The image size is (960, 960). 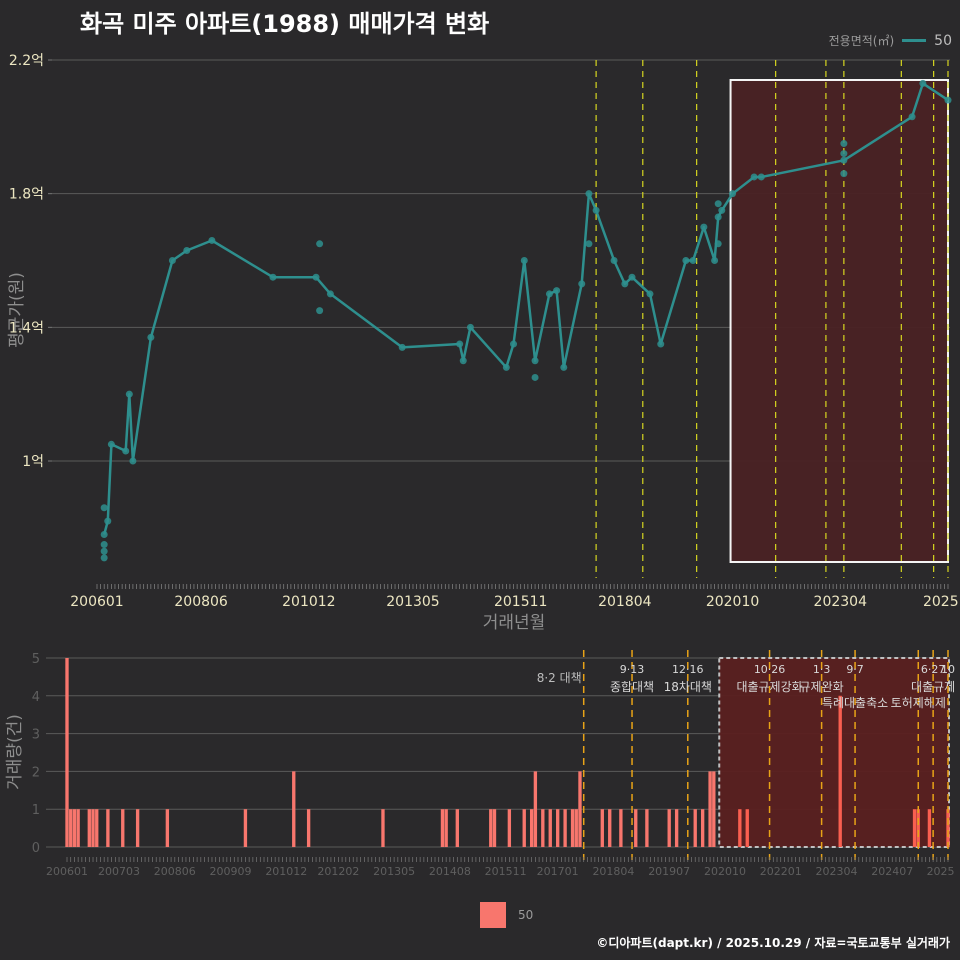 What do you see at coordinates (770, 669) in the screenshot?
I see `policy-date-label: 10·26` at bounding box center [770, 669].